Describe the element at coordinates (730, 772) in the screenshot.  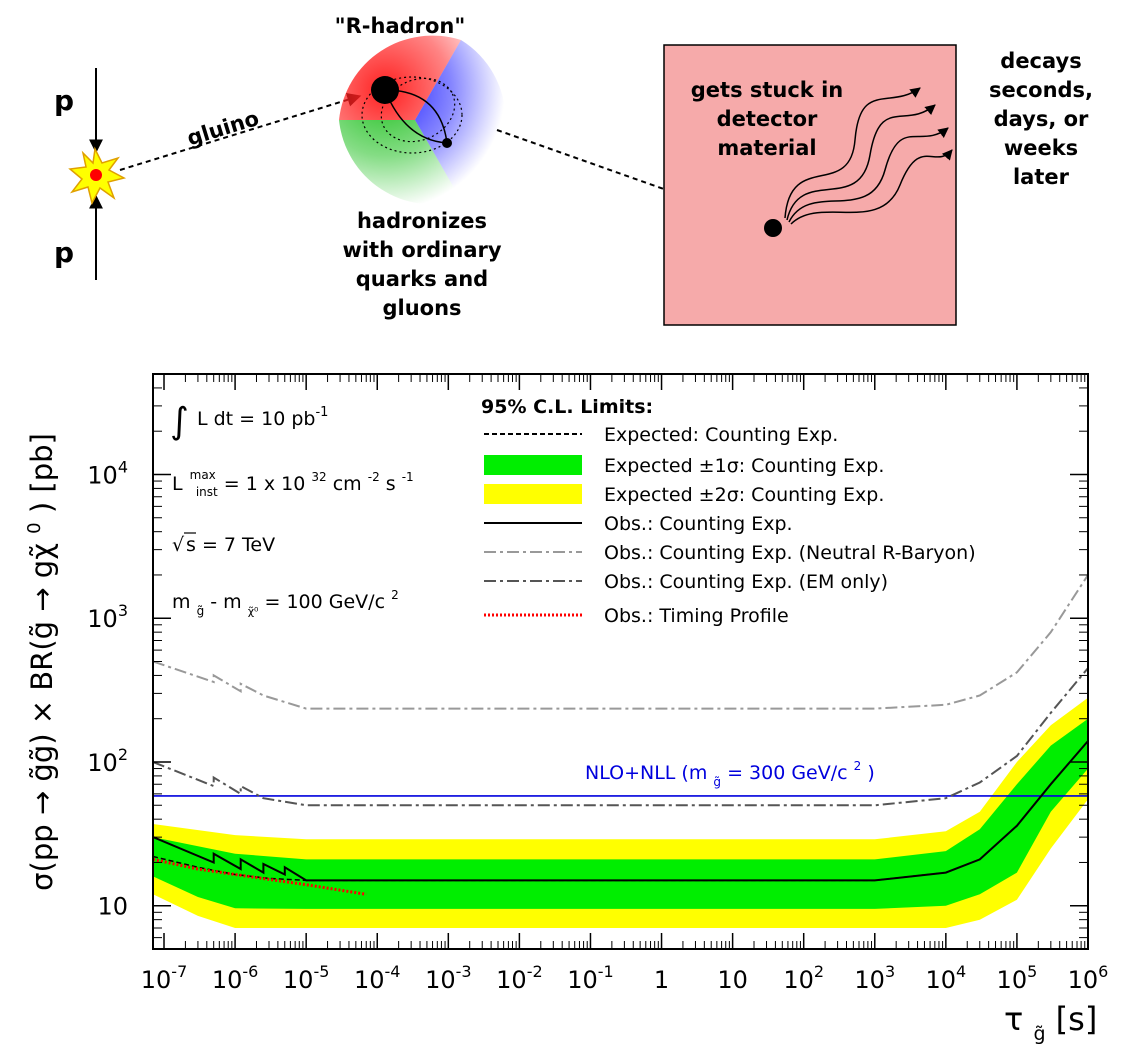
I see `nlo-label: NLO+NLL (m g̃ = 300 GeV/c 2 )` at that location.